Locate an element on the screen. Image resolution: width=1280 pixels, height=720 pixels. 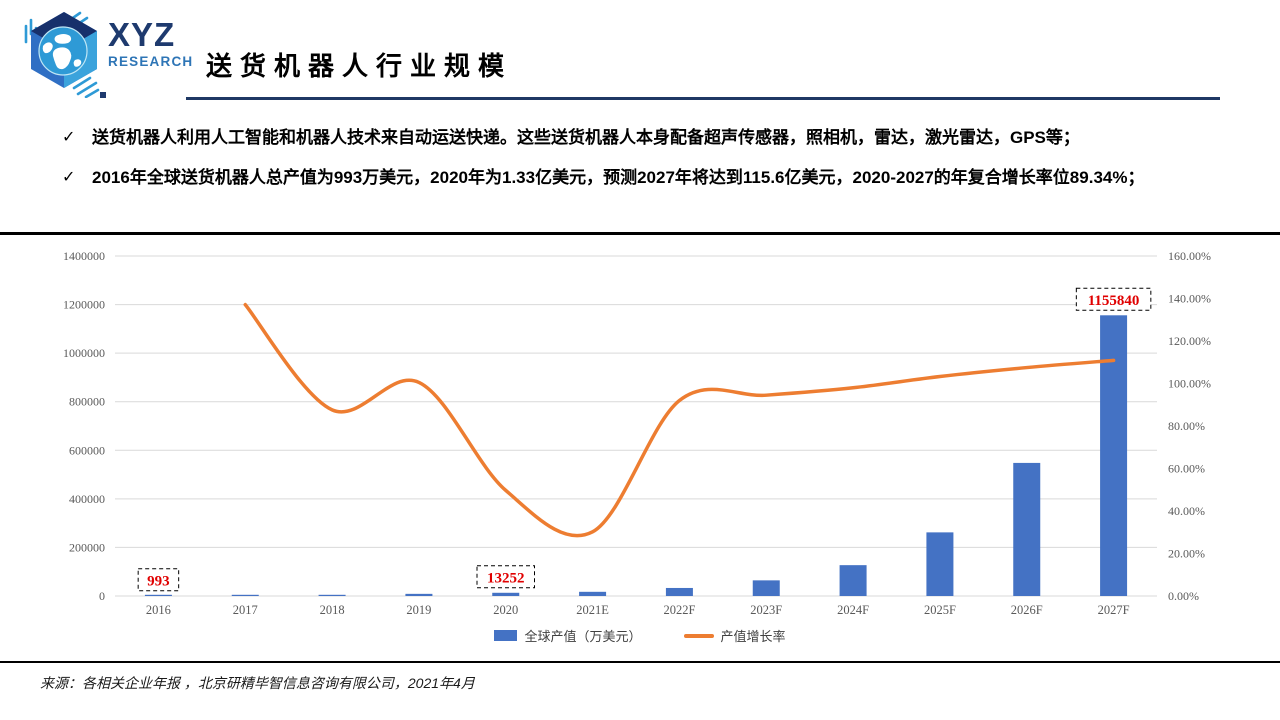
source-note: 来源：各相关企业年报 ，北京研精毕智信息咨询有限公司，2021年4月 is located at coordinates (257, 683).